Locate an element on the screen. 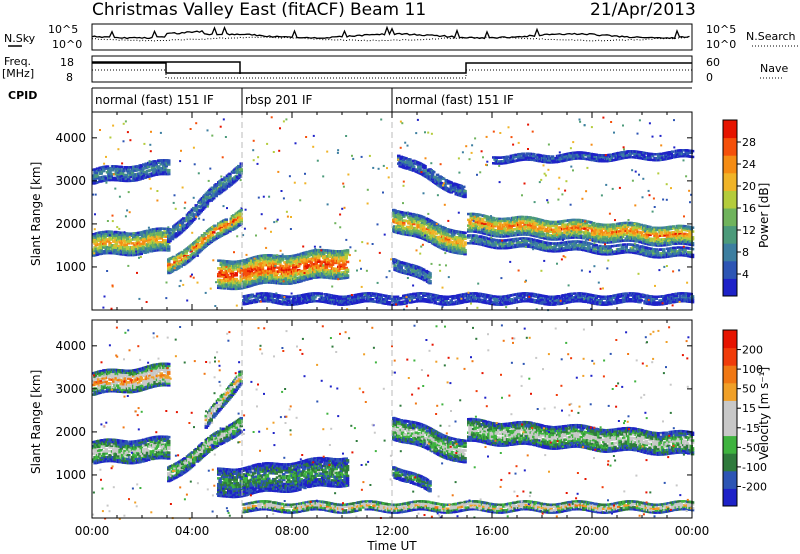 The image size is (800, 554). nsky-tick-top: 10^5 is located at coordinates (63, 29).